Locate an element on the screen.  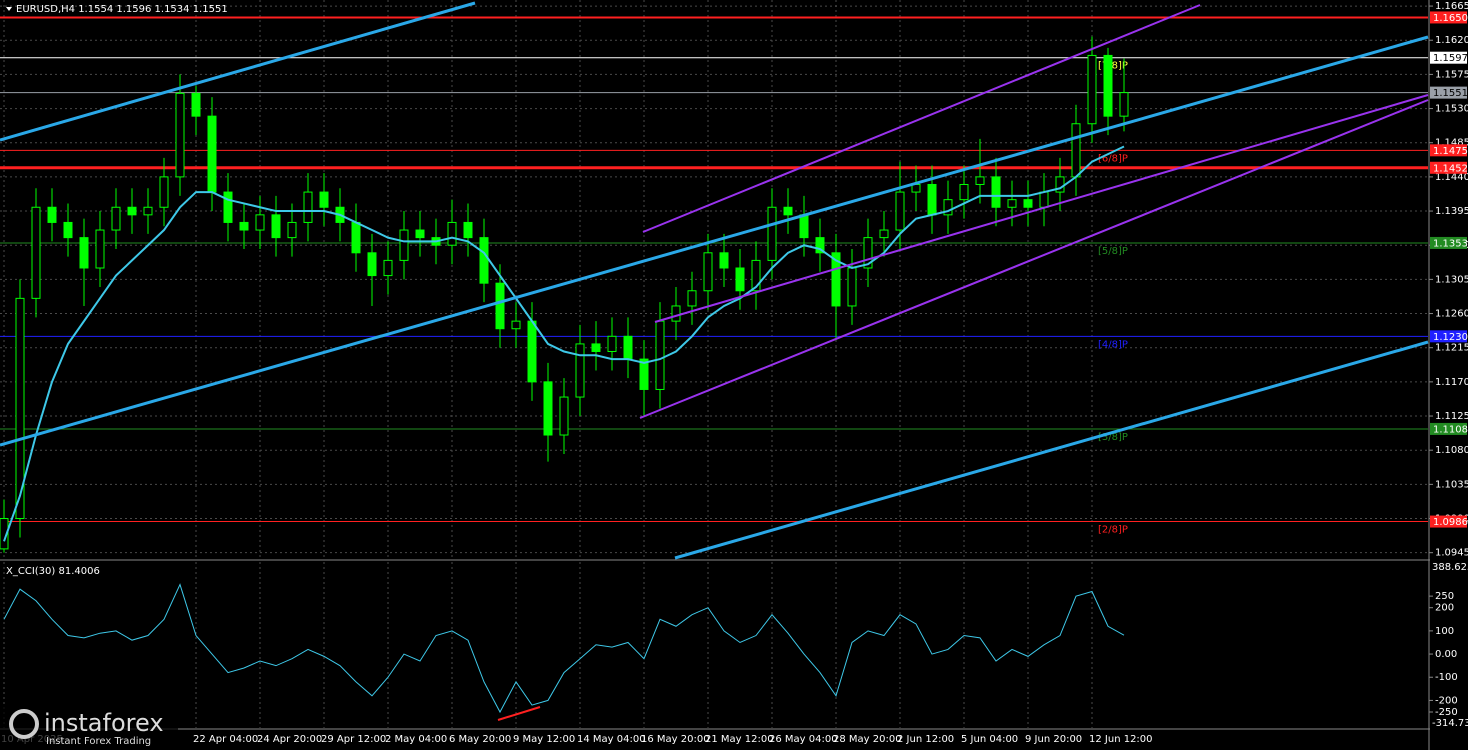
y-tick-label: 1.1485 is located at coordinates (1451, 143).